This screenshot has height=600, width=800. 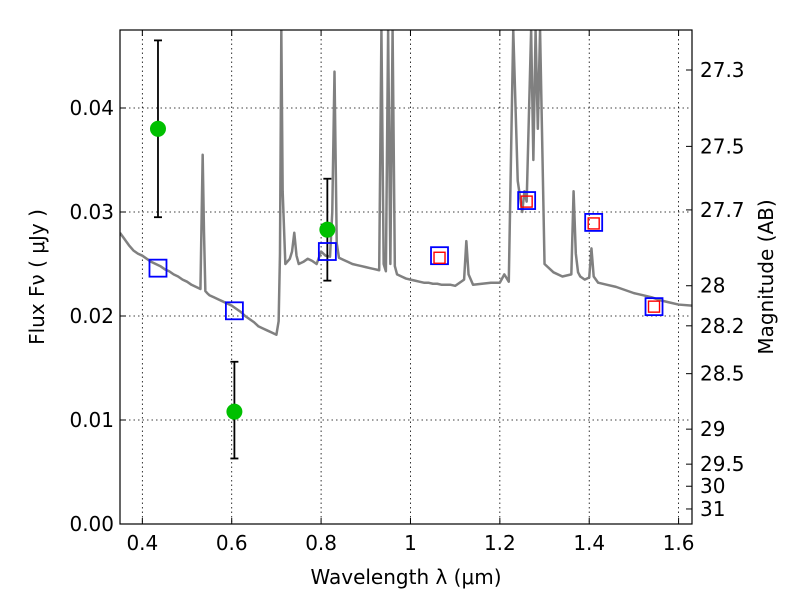 What do you see at coordinates (722, 70) in the screenshot?
I see `mag-tick-label: 27.3` at bounding box center [722, 70].